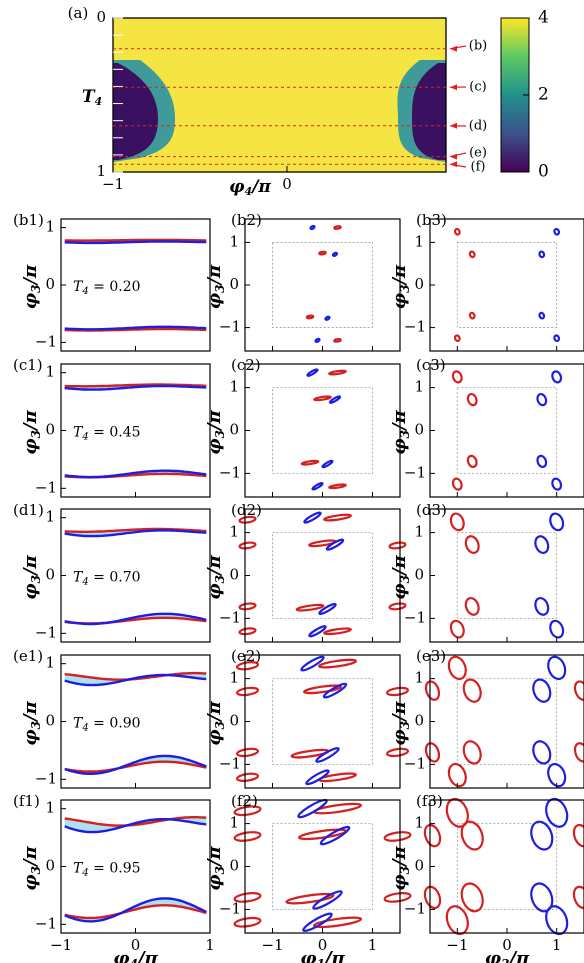  I want to click on panel-e3: 1 0 −1 φ3/π (e3), so click(486, 718).